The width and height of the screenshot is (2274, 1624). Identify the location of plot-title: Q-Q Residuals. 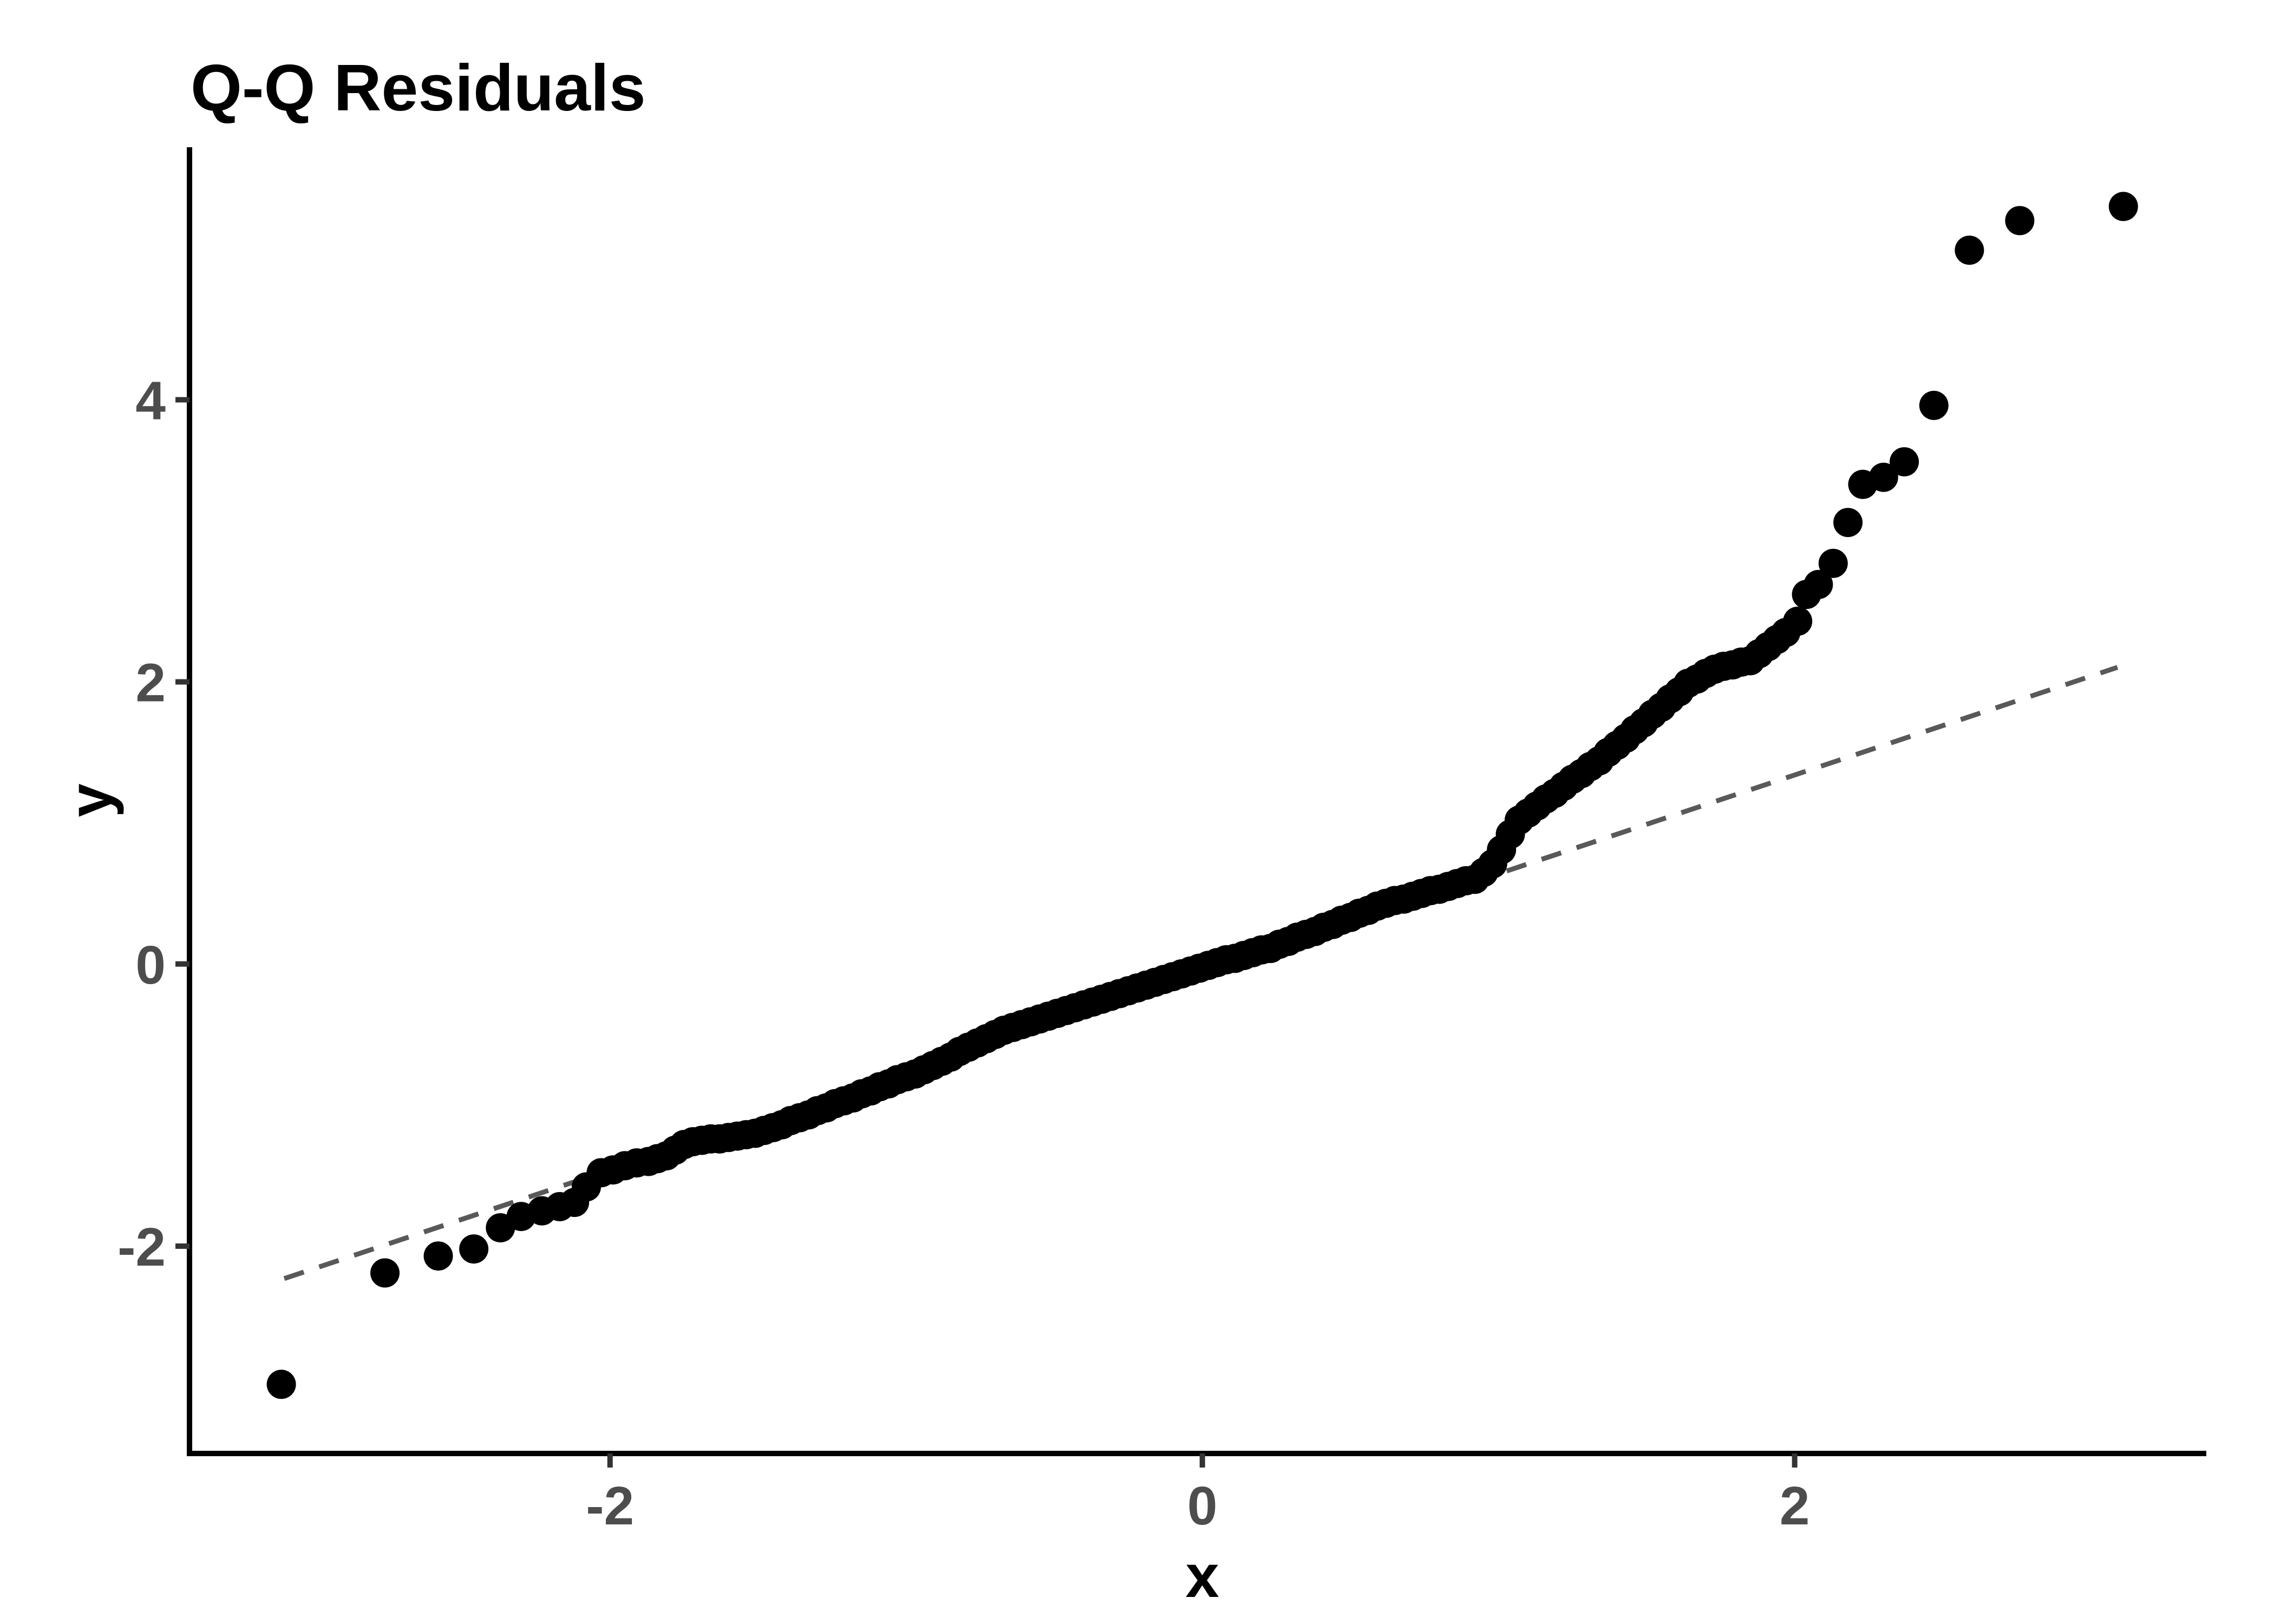
(419, 88).